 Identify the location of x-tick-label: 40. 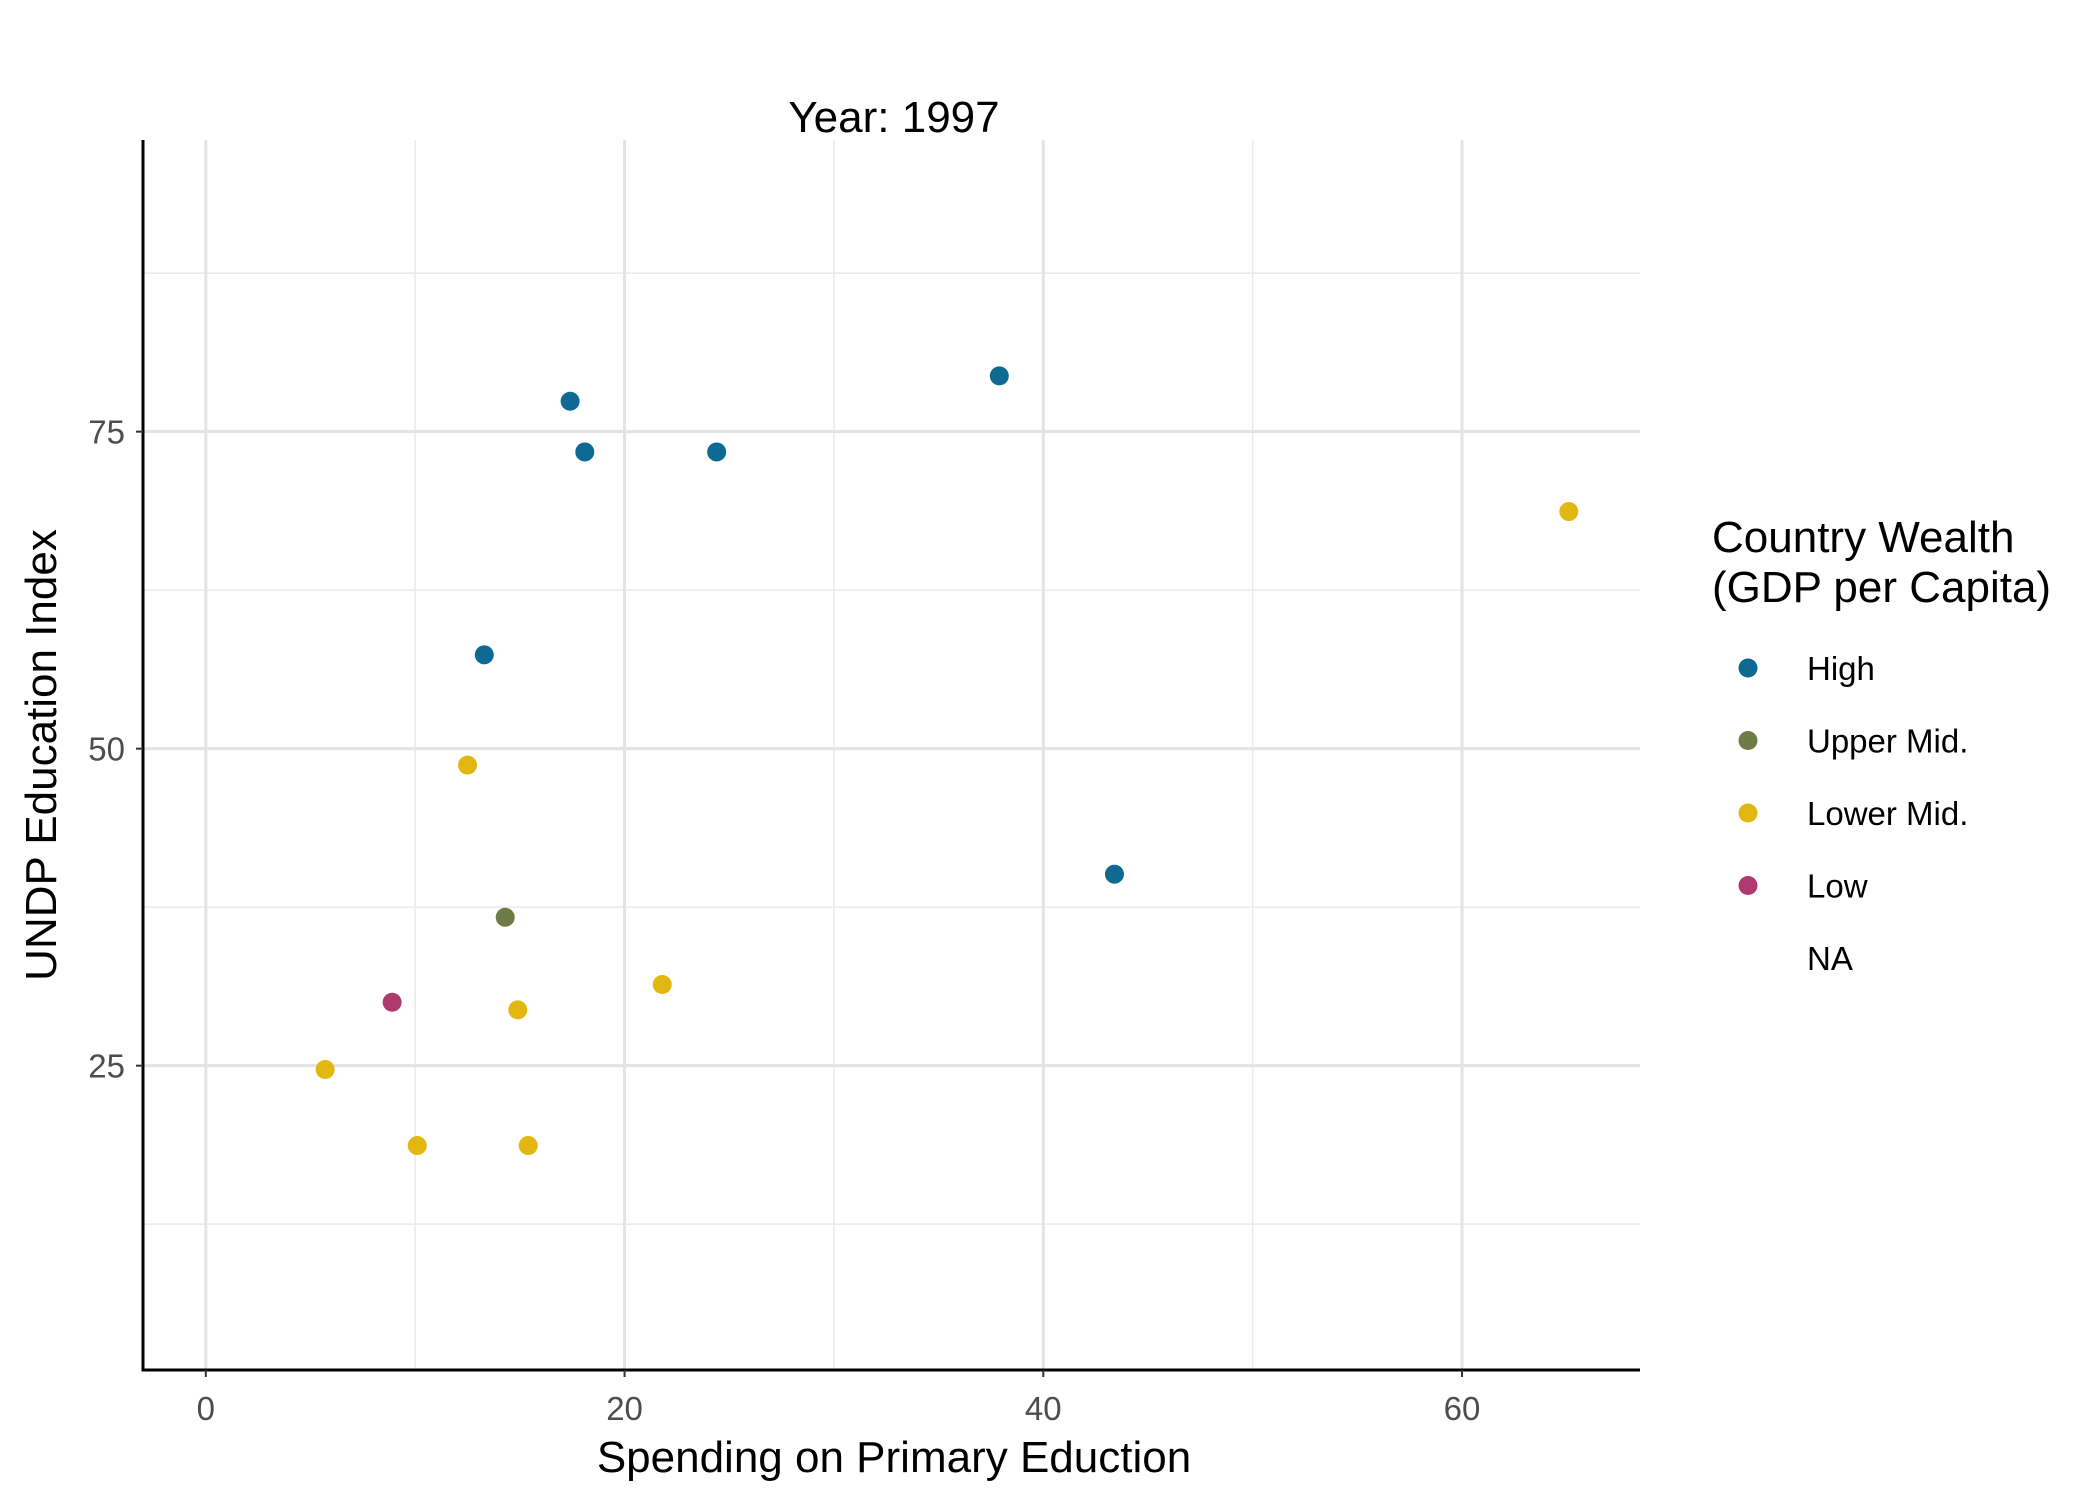
(1043, 1408).